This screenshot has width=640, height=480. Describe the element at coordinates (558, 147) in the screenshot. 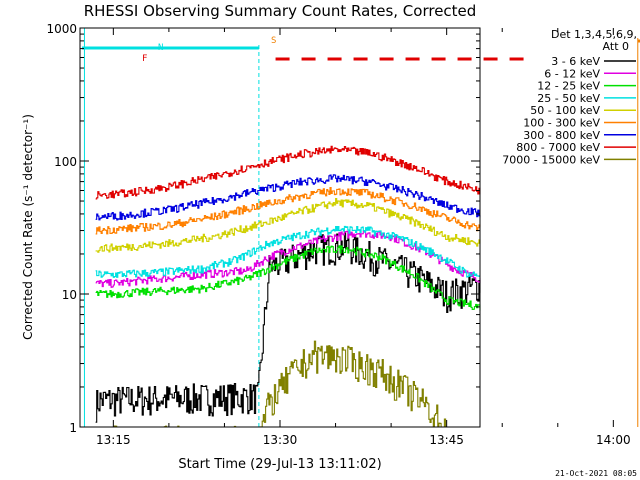

I see `legend-entry-label: 800 - 7000 keV` at that location.